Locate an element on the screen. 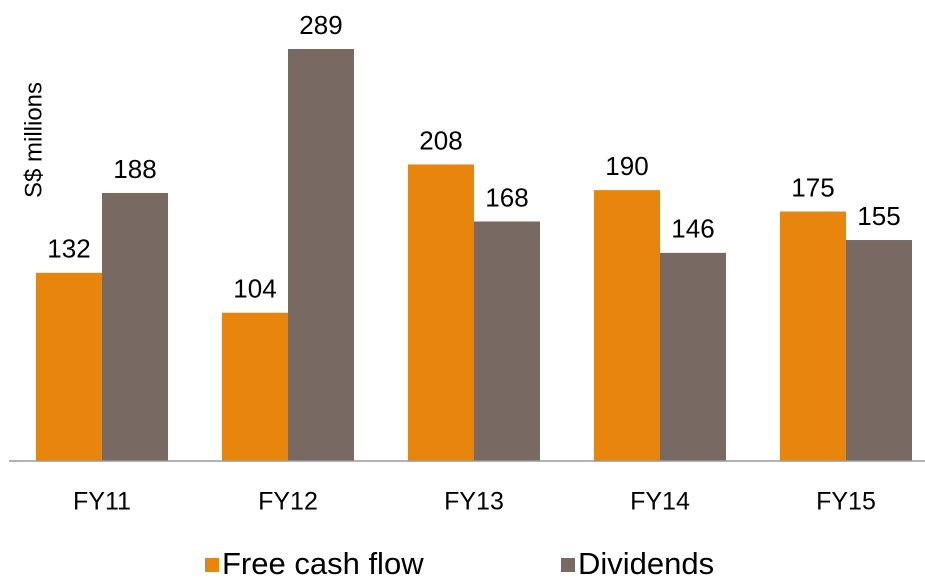  y-axis-label: S$ millions is located at coordinates (33, 140).